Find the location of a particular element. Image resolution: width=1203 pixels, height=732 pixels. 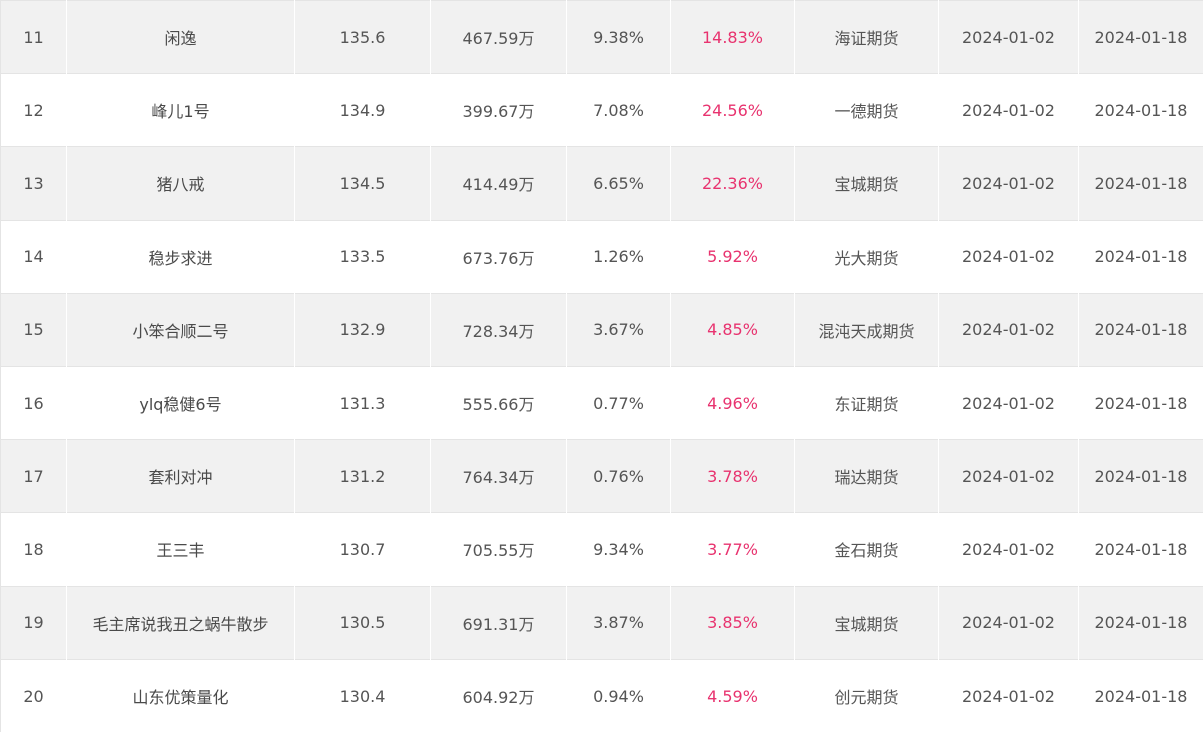

equity-cell: 604.92万 is located at coordinates (498, 695).